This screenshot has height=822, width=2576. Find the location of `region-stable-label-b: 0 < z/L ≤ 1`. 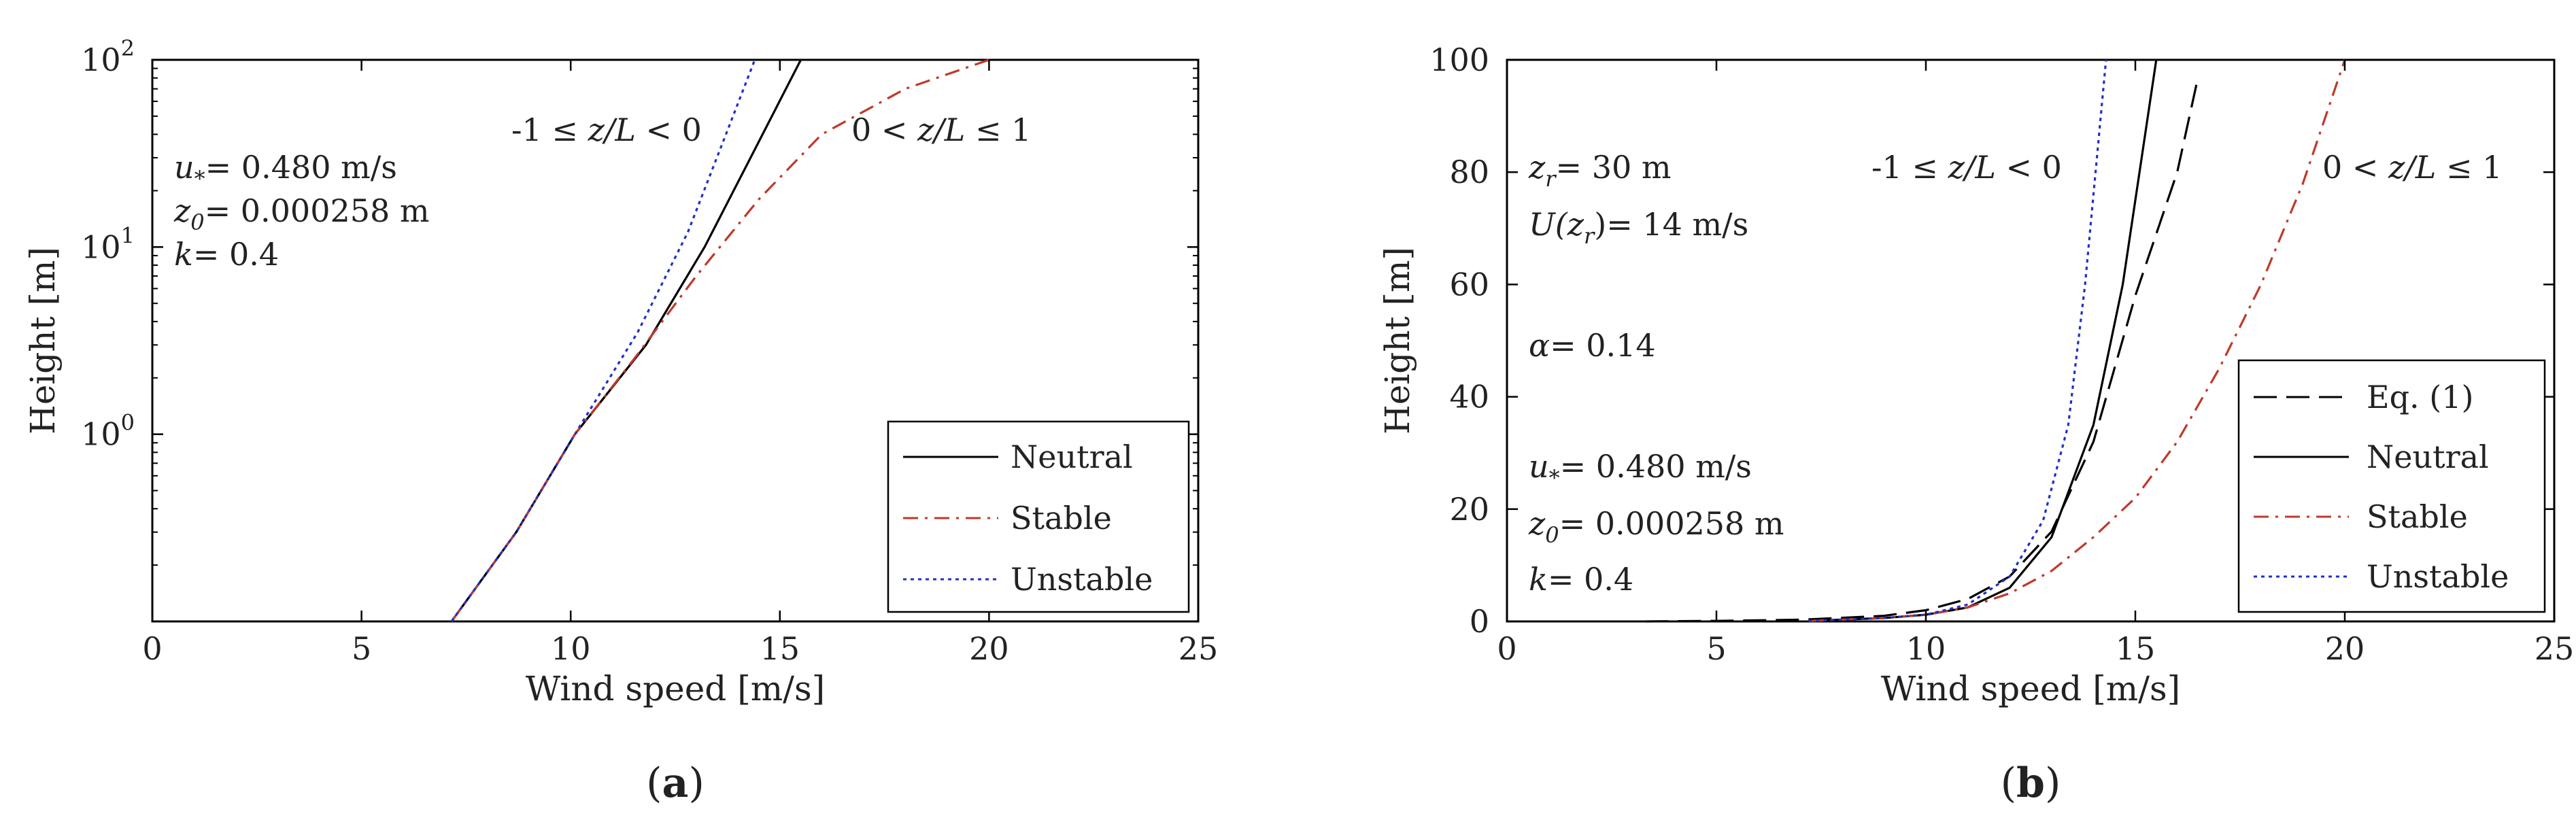

region-stable-label-b: 0 < z/L ≤ 1 is located at coordinates (2412, 167).